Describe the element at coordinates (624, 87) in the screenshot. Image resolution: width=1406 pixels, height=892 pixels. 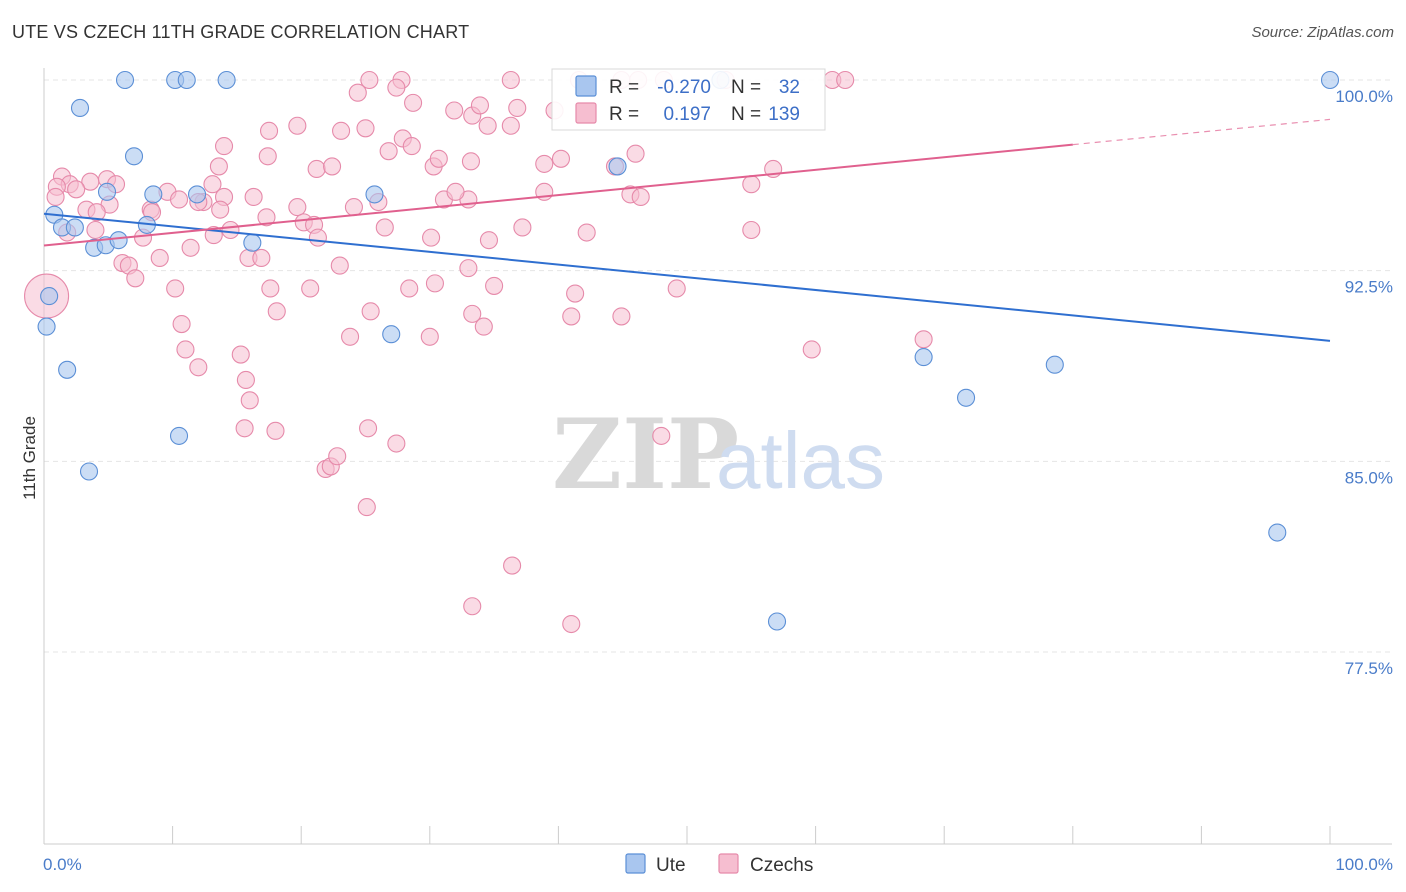
I see `legend-ute-r-label: R =` at that location.